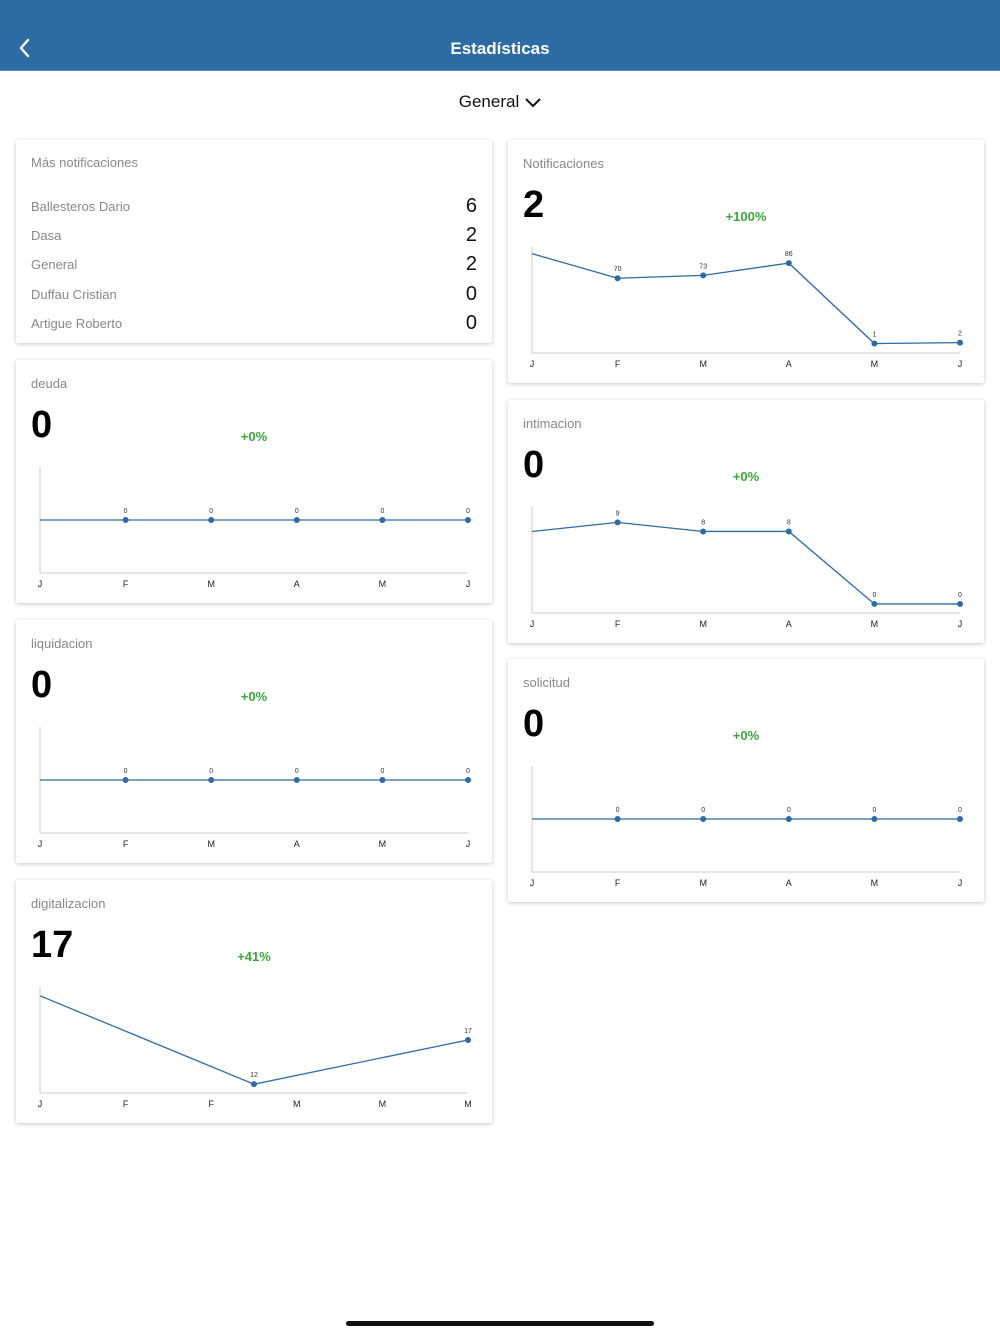 This screenshot has height=1334, width=1000. I want to click on card-title: deuda, so click(49, 383).